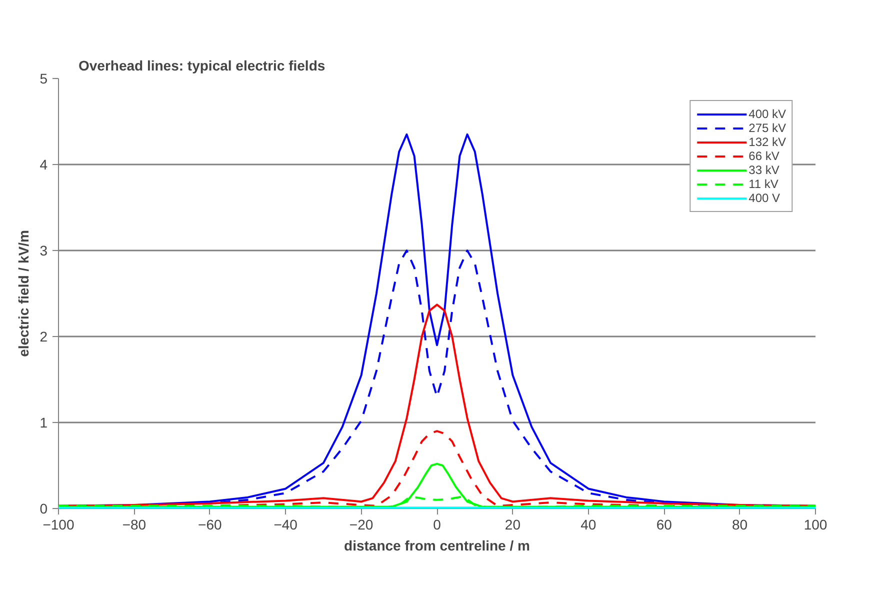 The image size is (882, 607). Describe the element at coordinates (763, 184) in the screenshot. I see `legend-label: 11 kV` at that location.